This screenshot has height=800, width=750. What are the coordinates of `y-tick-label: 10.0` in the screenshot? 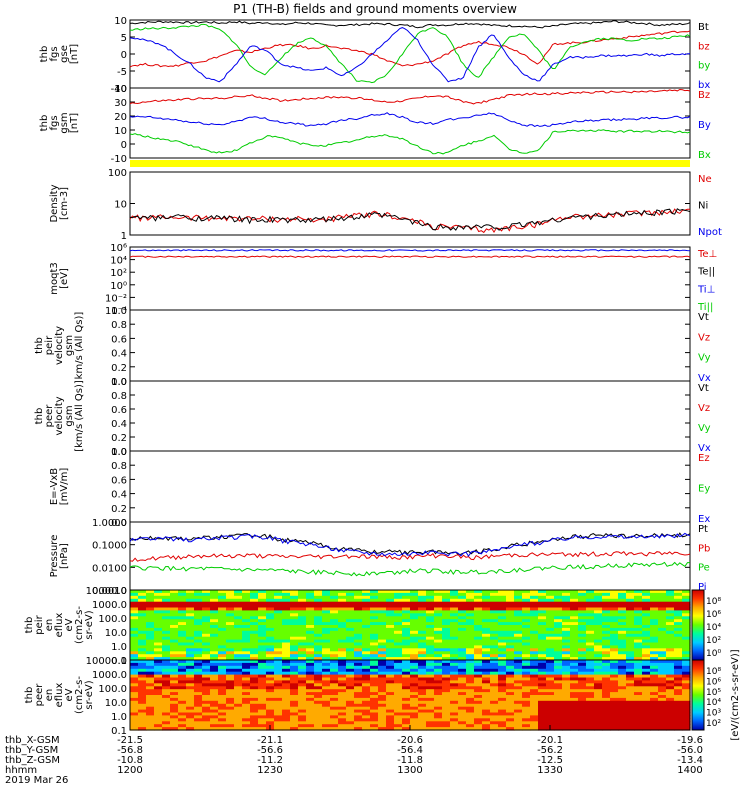 It's located at (116, 633).